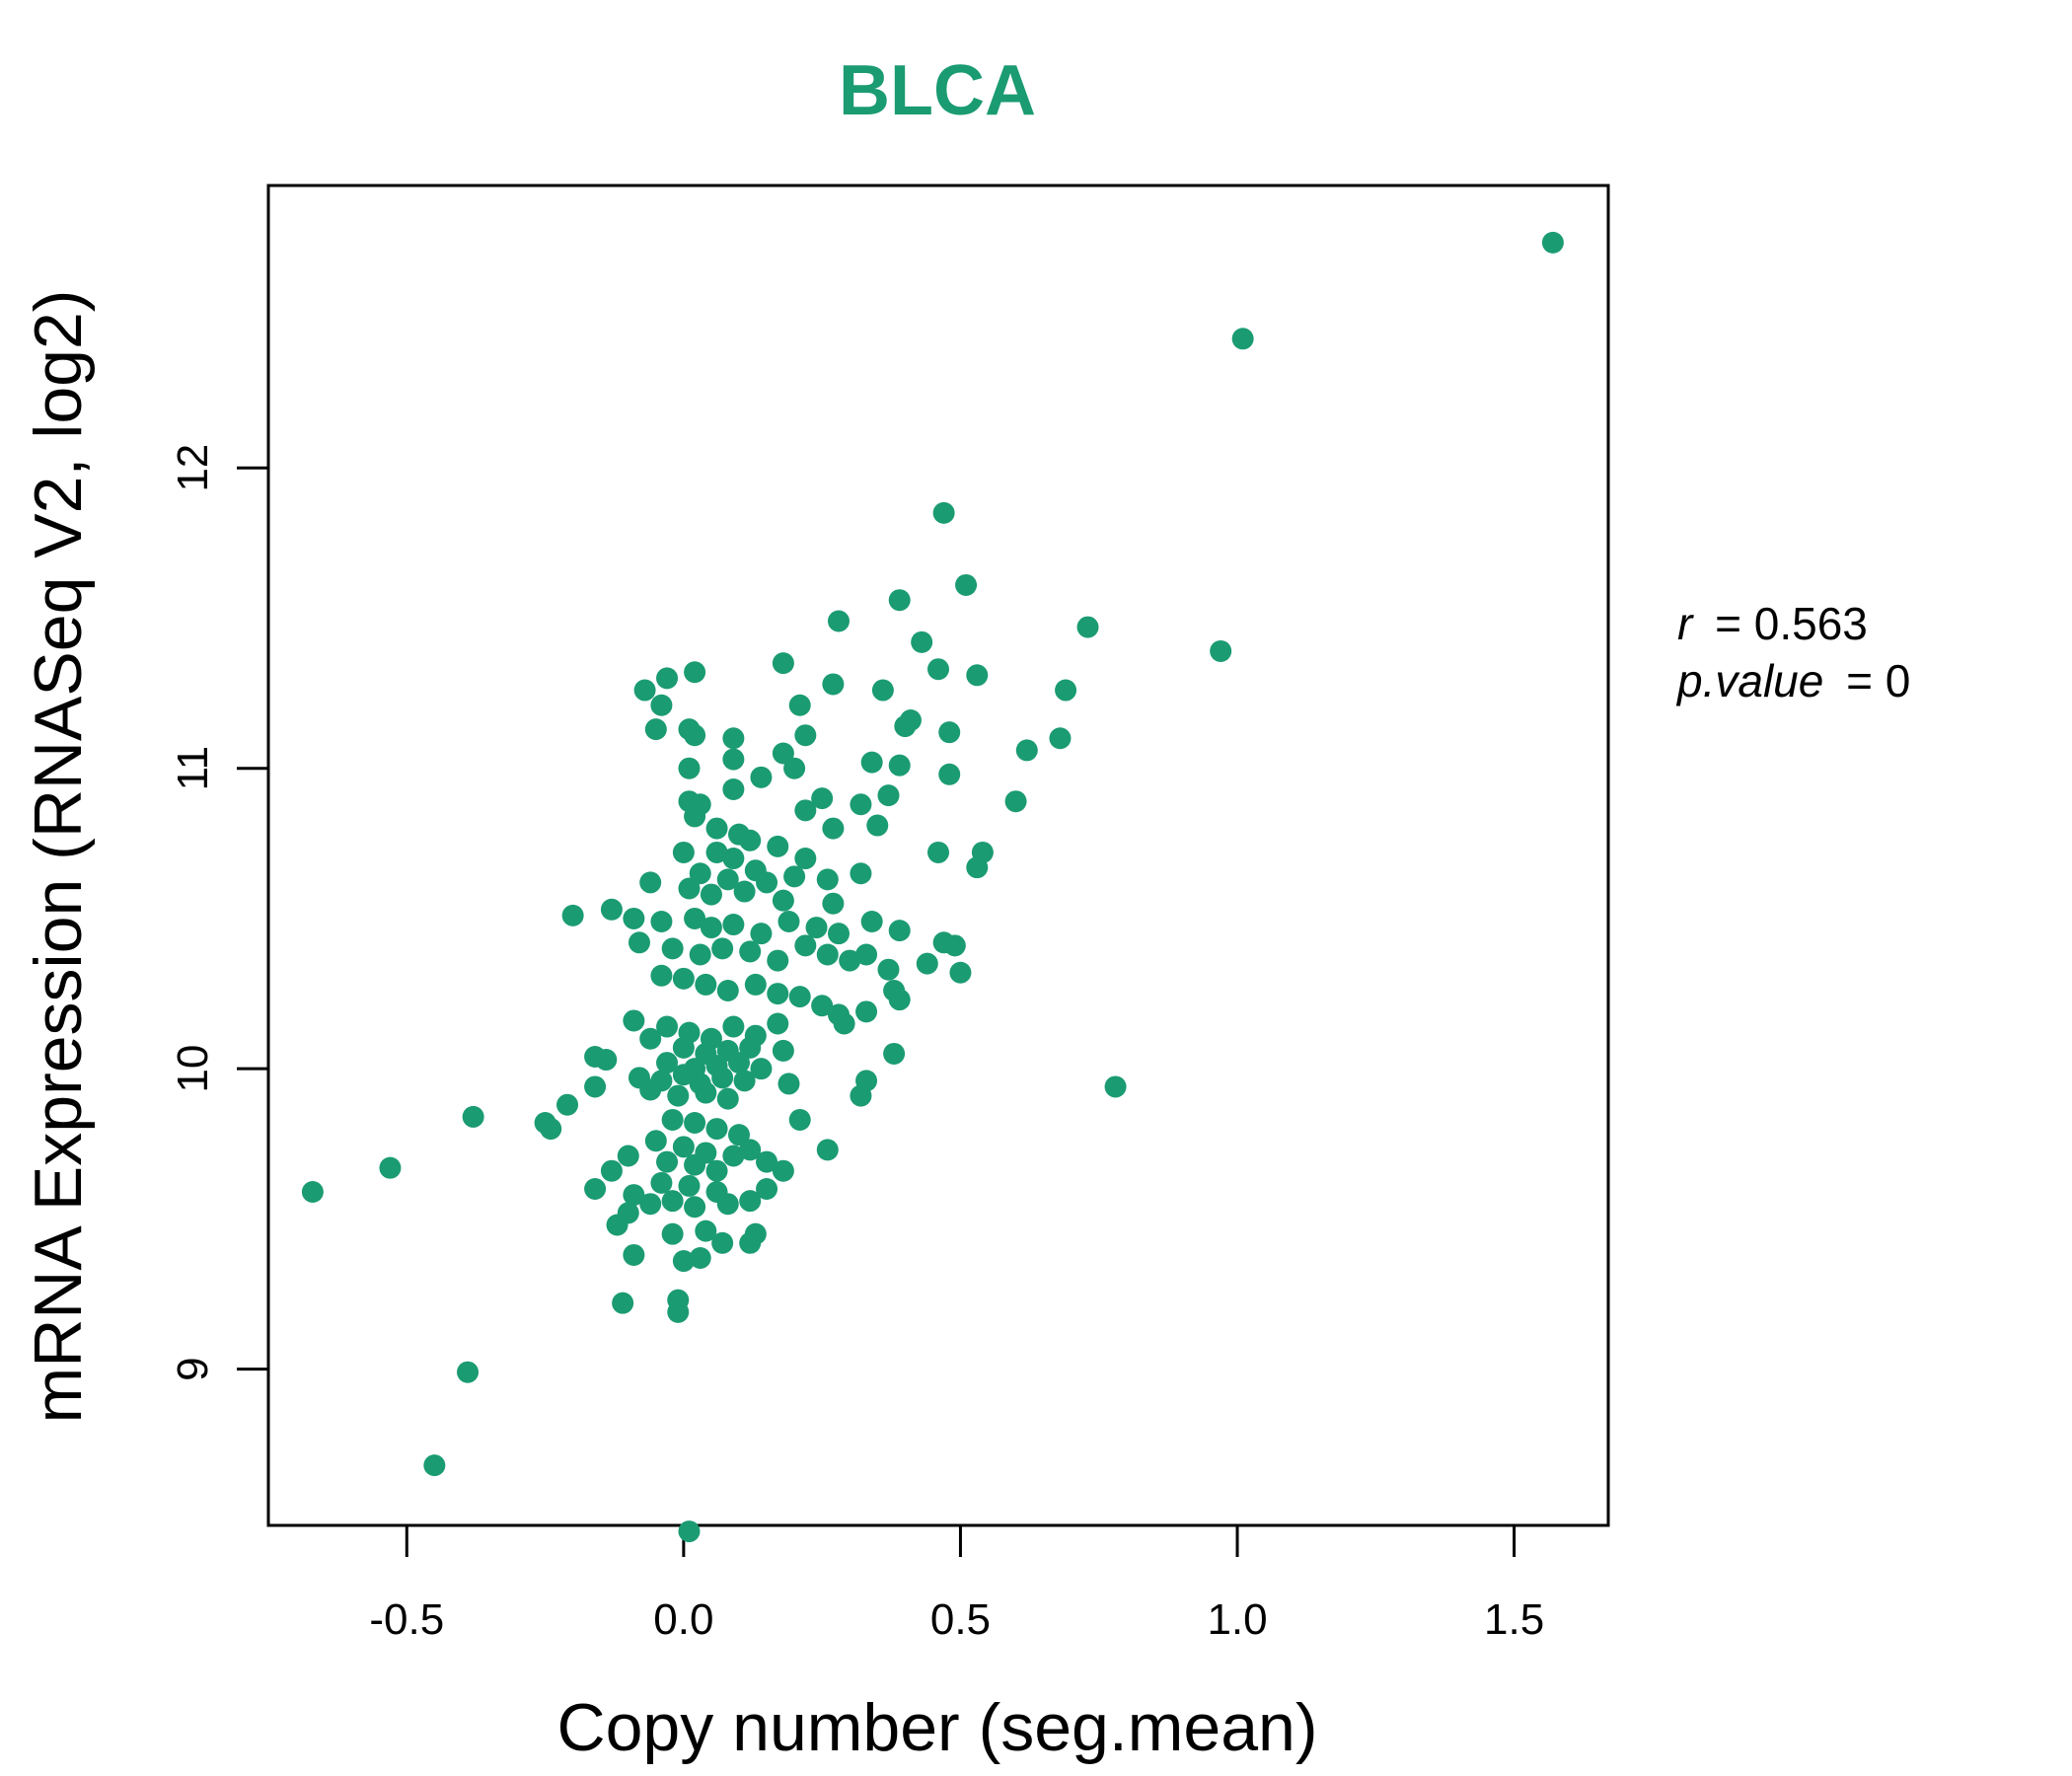 The width and height of the screenshot is (2072, 1776). I want to click on p-value: = 0, so click(1878, 681).